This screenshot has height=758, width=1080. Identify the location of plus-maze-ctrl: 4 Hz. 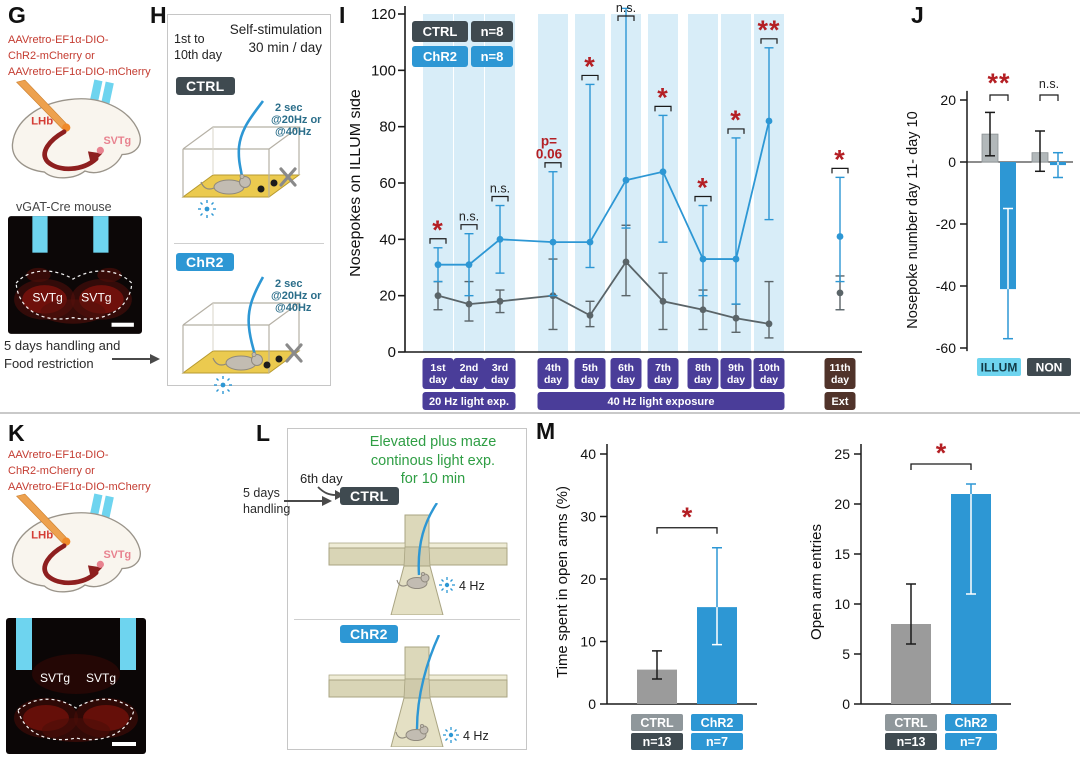
(418, 559).